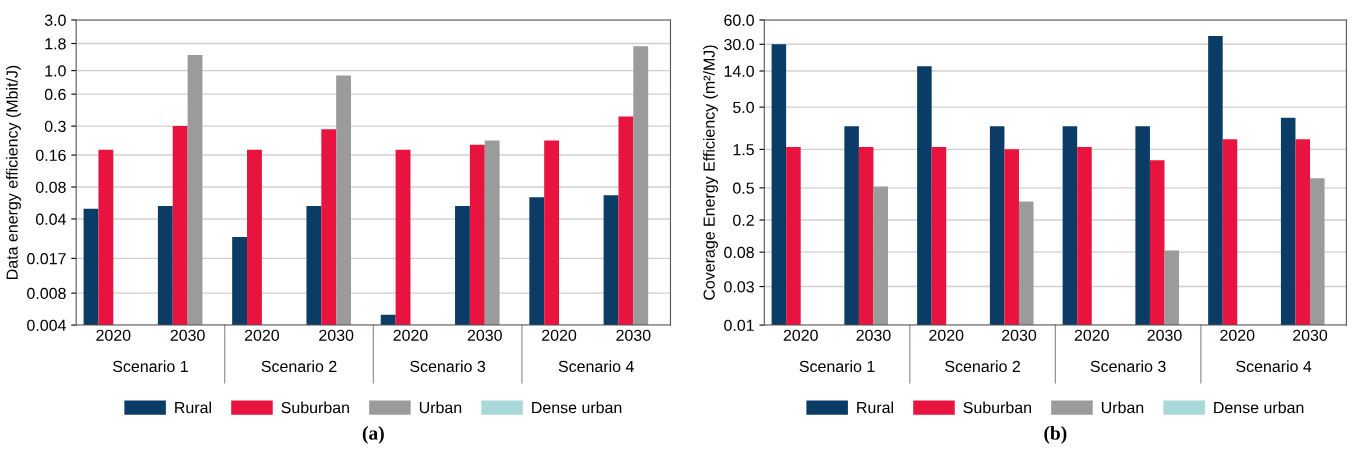  What do you see at coordinates (743, 107) in the screenshot?
I see `y-tick-label: 5.0` at bounding box center [743, 107].